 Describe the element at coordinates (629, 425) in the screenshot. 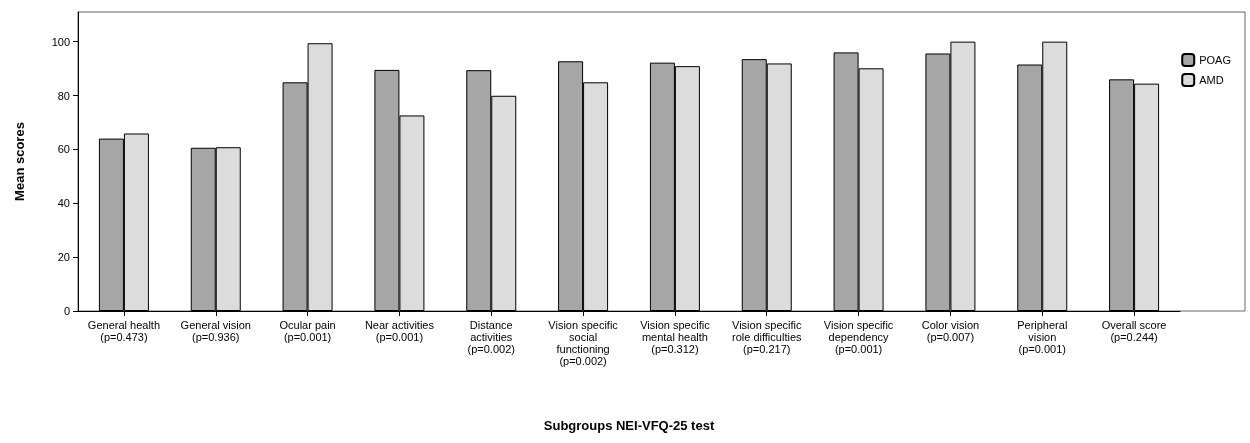

I see `x-axis-title: Subgroups NEI-VFQ-25 test` at that location.